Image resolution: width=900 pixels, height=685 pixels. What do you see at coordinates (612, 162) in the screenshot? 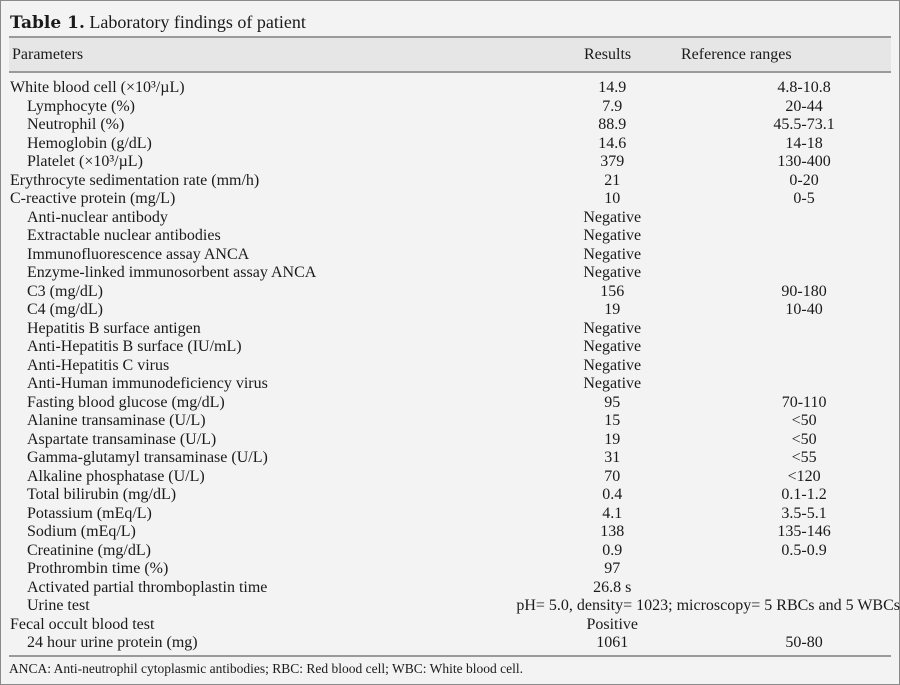
I see `result-cell: 379` at bounding box center [612, 162].